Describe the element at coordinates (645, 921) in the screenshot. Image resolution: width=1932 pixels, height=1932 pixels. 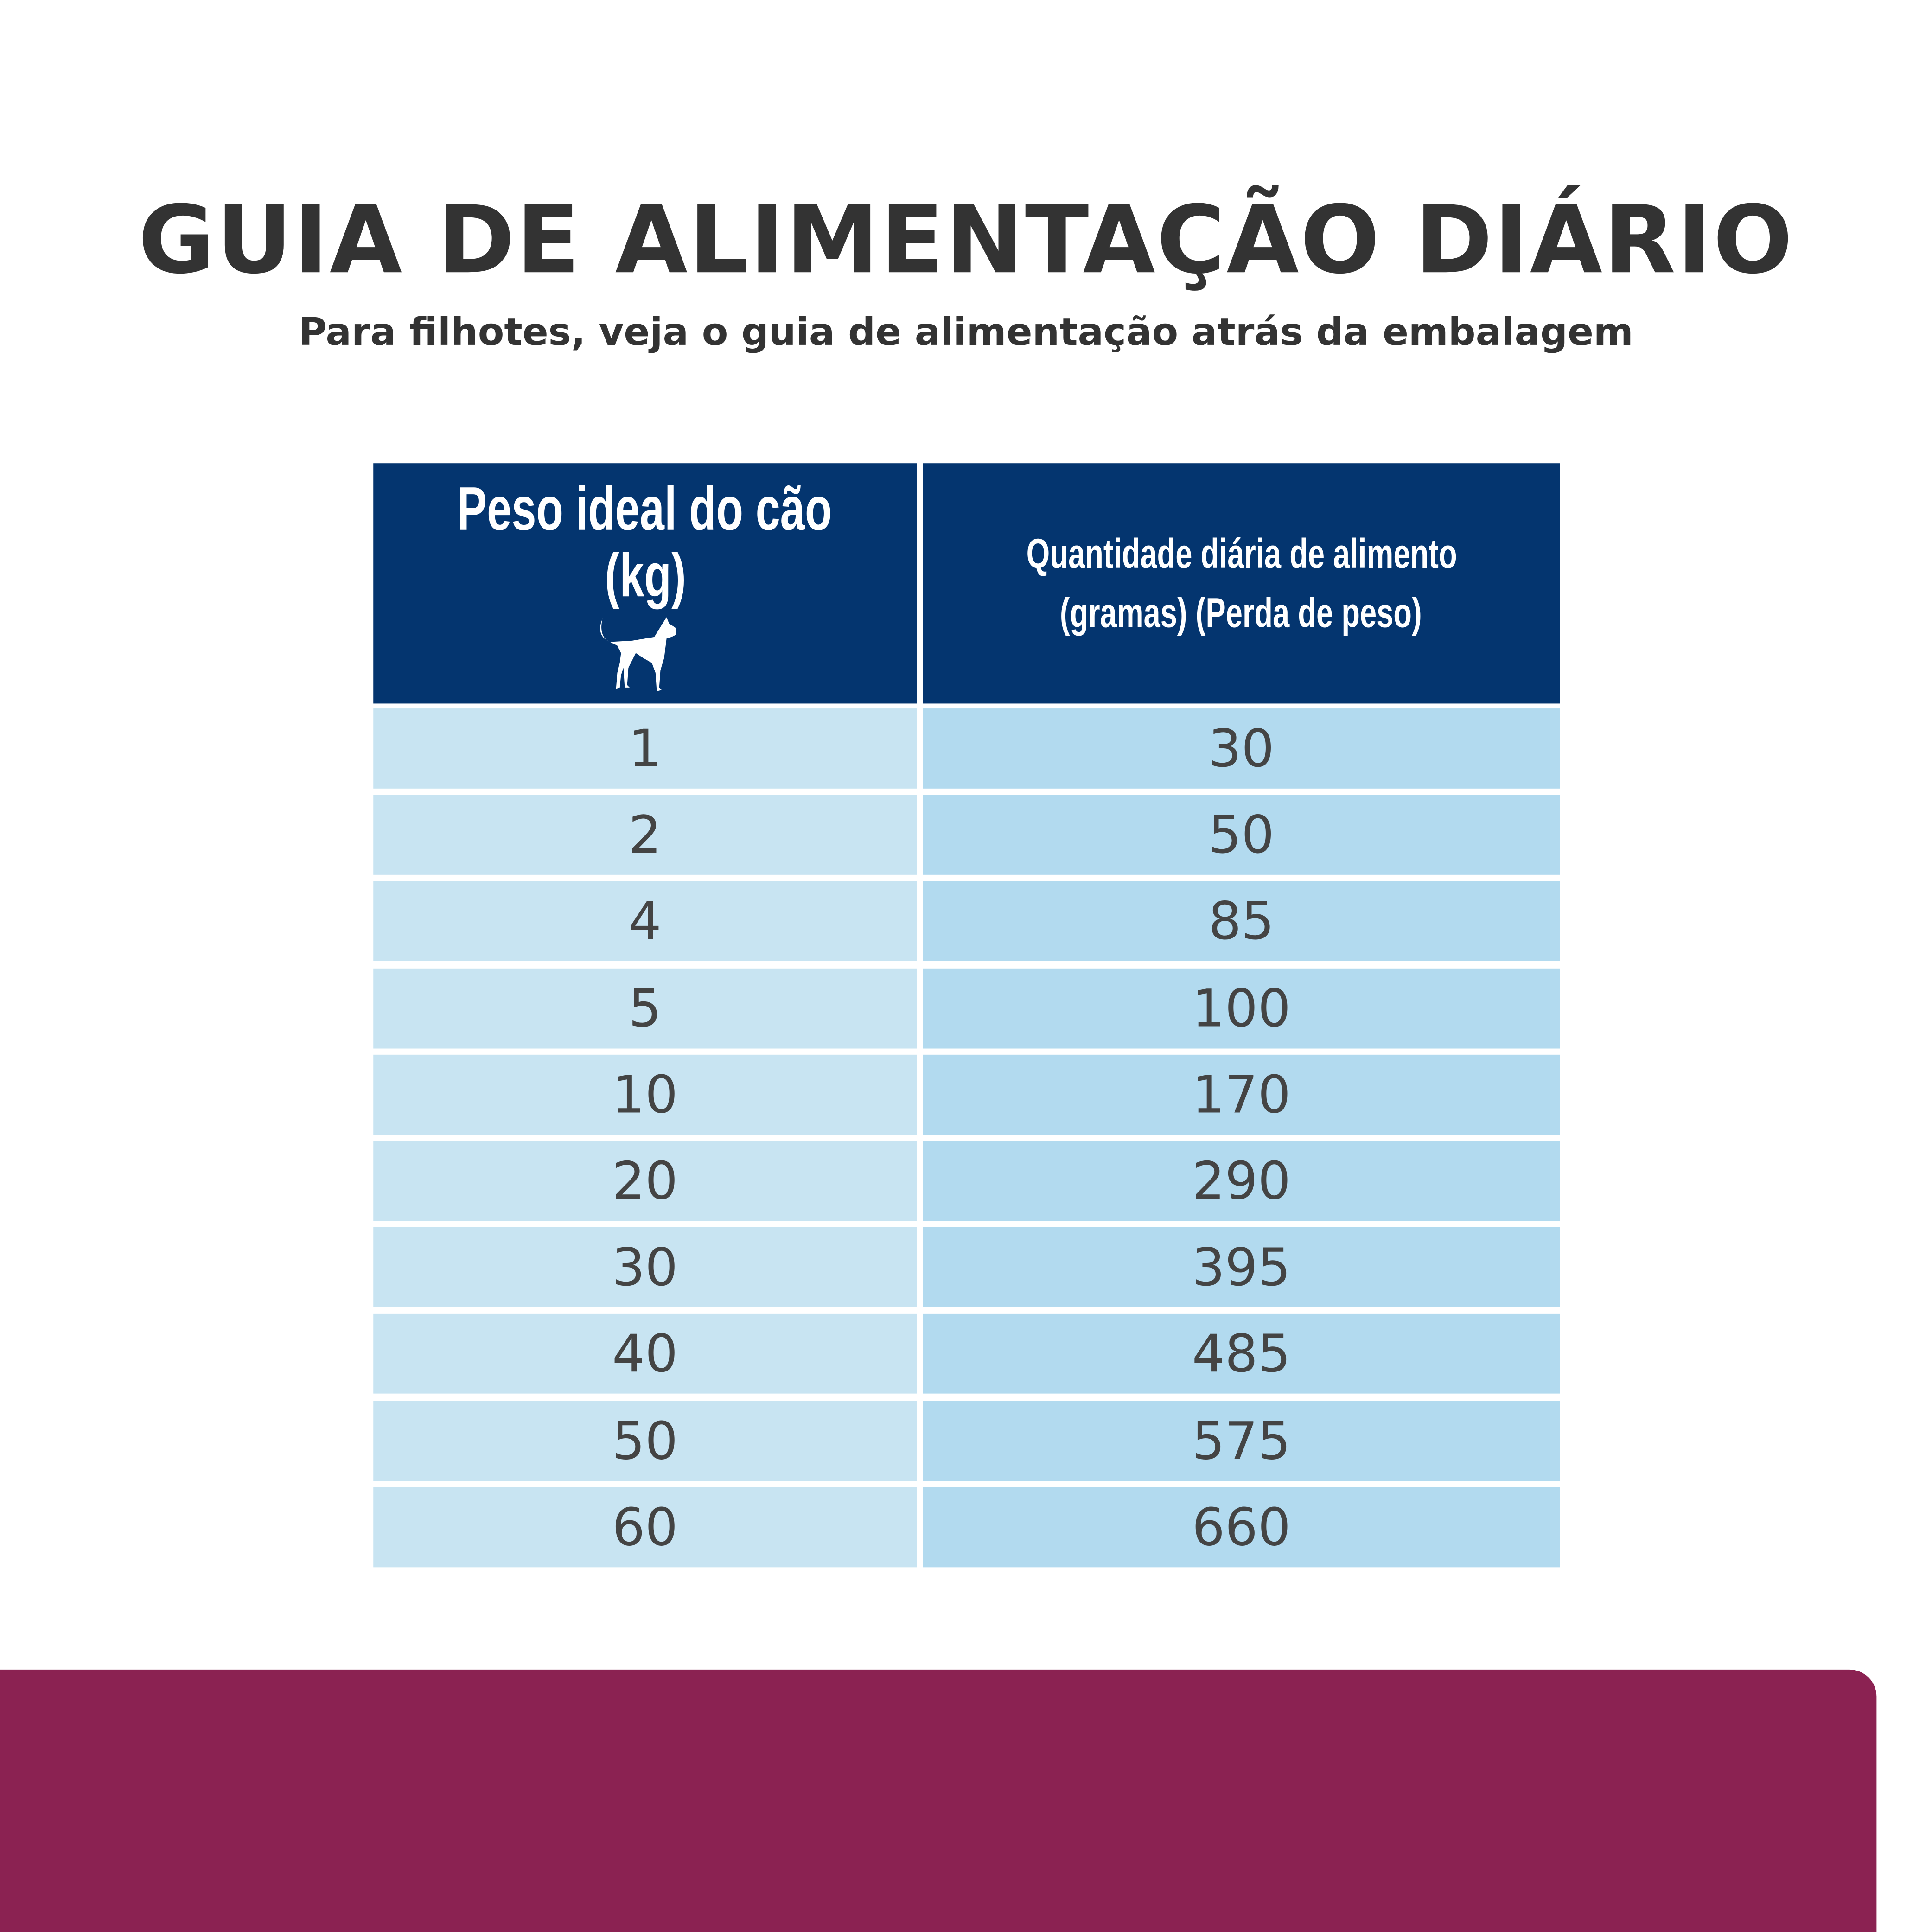
I see `weight-cell: 4` at that location.